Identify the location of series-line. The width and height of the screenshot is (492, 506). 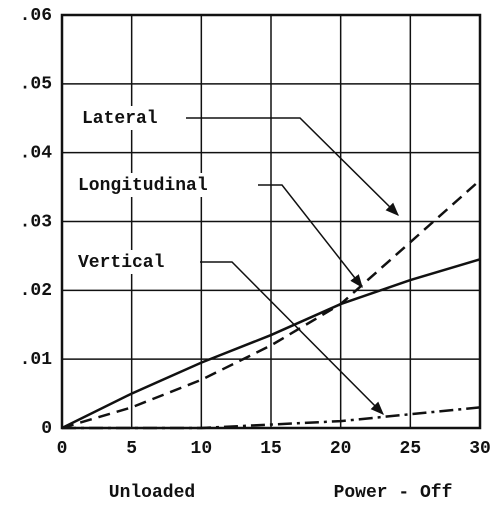
(271, 418).